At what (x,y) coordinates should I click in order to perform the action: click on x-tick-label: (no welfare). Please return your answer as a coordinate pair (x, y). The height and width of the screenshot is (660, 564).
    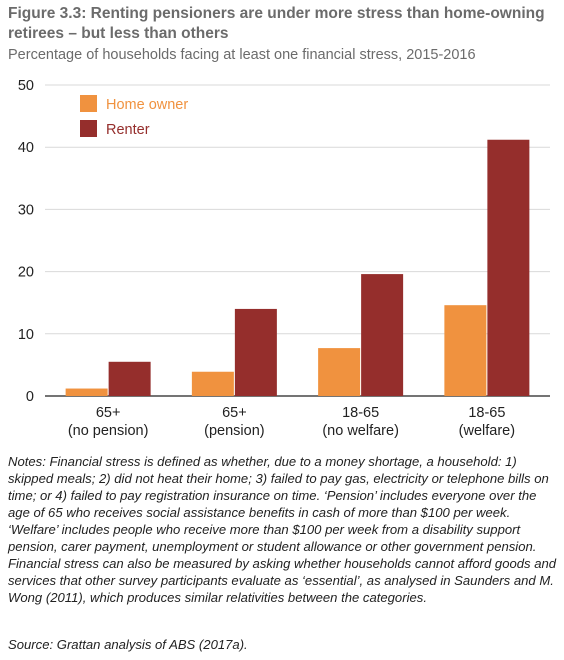
    Looking at the image, I should click on (360, 431).